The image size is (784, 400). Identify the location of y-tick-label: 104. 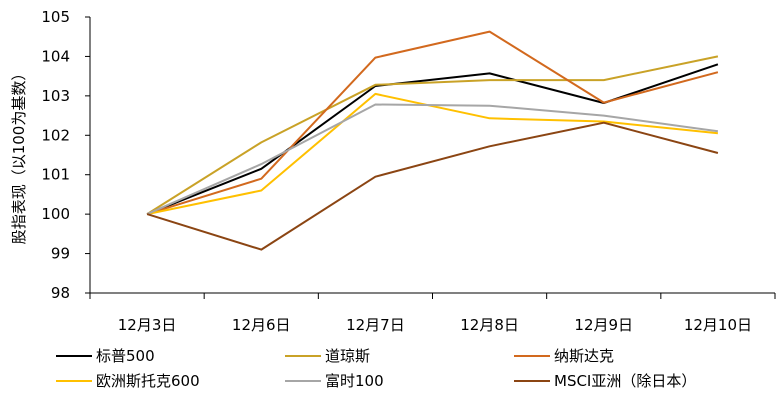
(55, 56).